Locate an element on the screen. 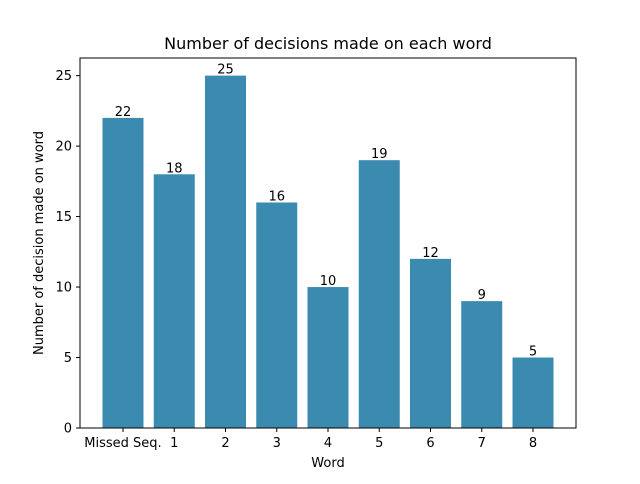 Image resolution: width=640 pixels, height=484 pixels. y-tick-label-4: 20 is located at coordinates (63, 147).